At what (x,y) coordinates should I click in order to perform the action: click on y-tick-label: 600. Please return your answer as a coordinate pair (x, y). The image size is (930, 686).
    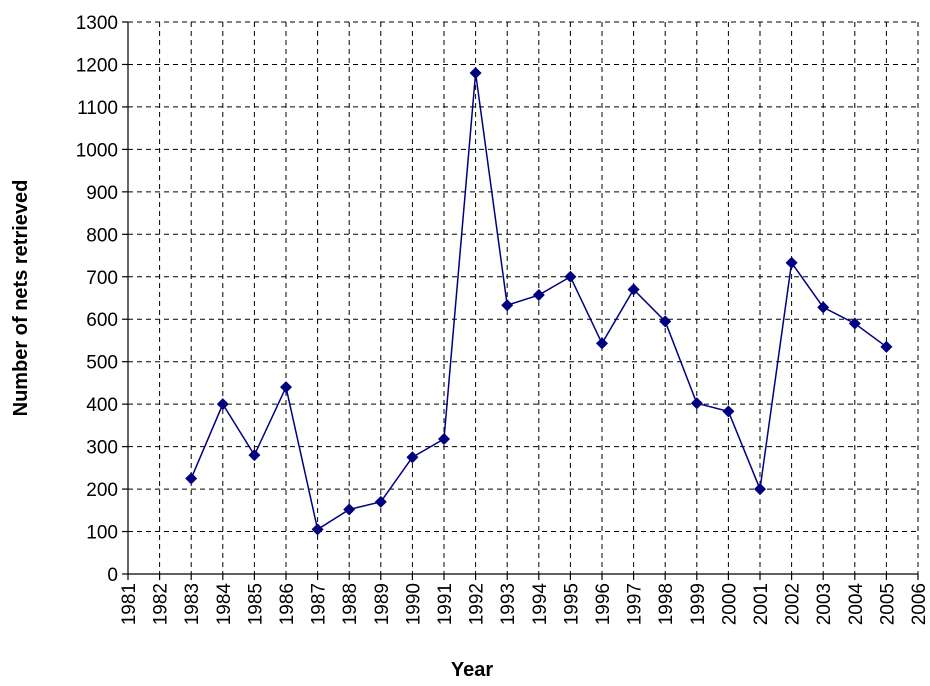
    Looking at the image, I should click on (102, 320).